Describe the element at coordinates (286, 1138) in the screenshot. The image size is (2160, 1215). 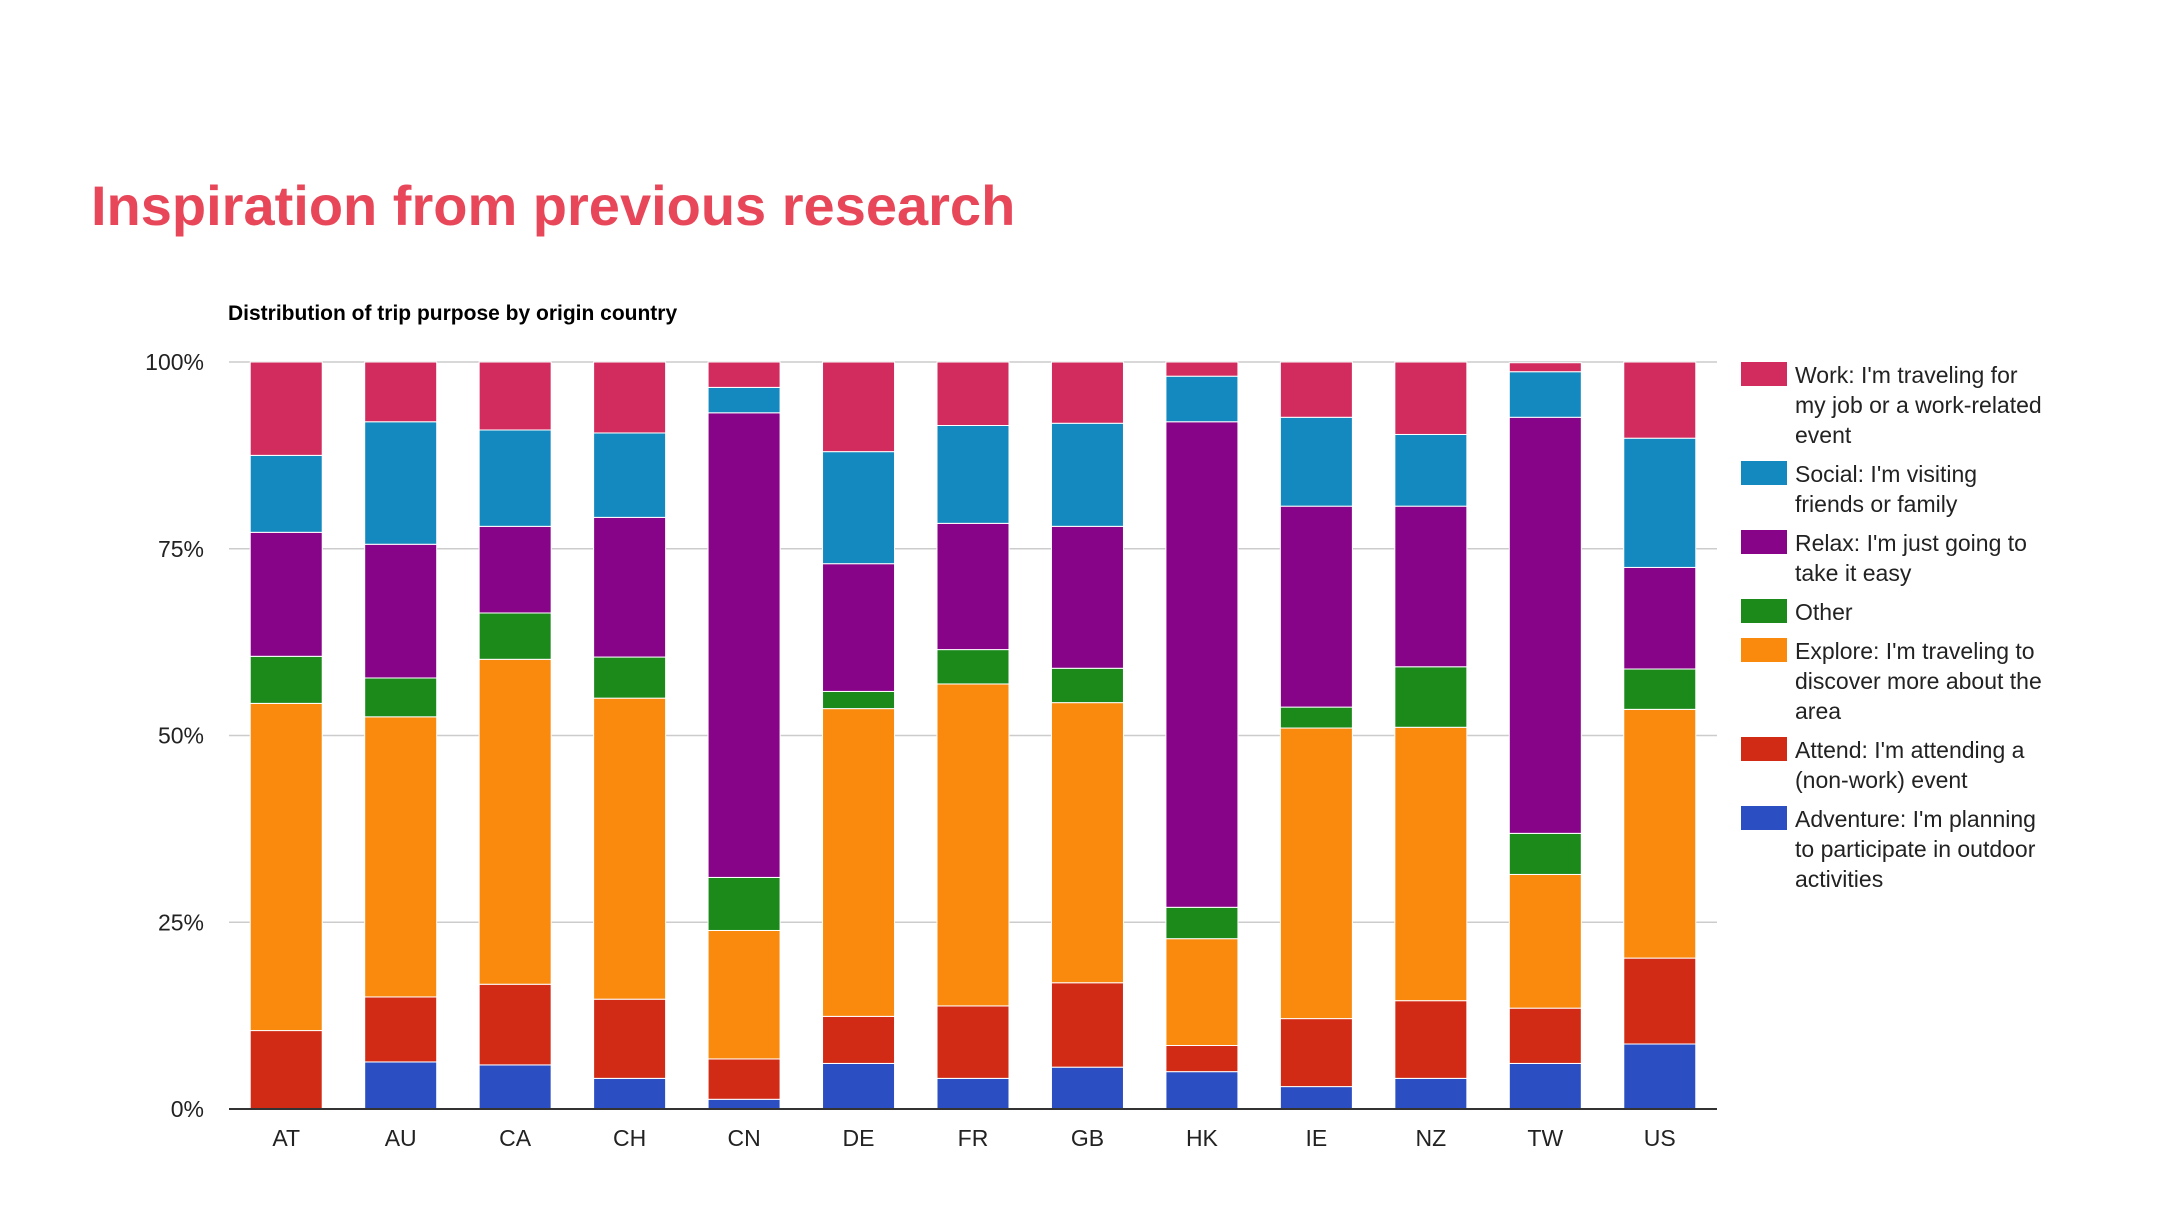
I see `x-tick-label: AT` at that location.